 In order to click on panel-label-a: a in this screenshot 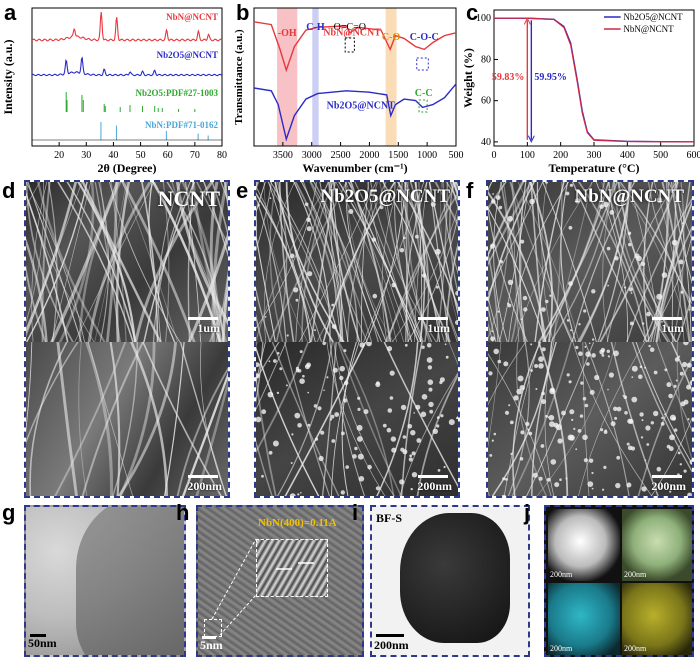, I will do `click(10, 12)`.